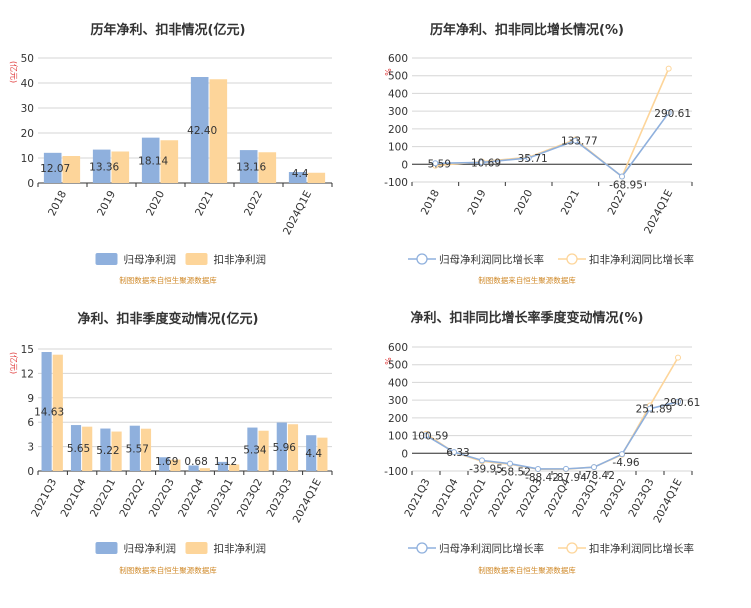  Describe the element at coordinates (626, 185) in the screenshot. I see `data-label: -68.95` at that location.